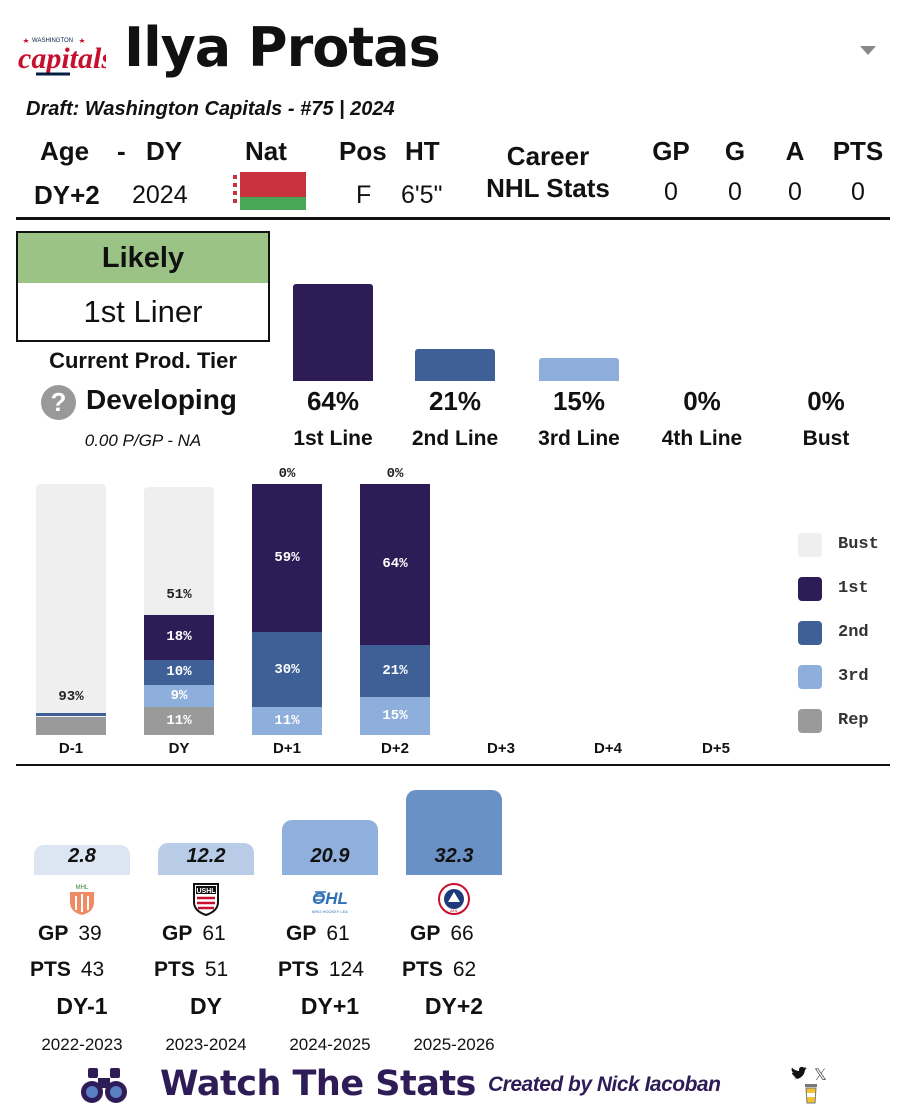  Describe the element at coordinates (82, 856) in the screenshot. I see `production-value-dy-1: 2.8` at that location.